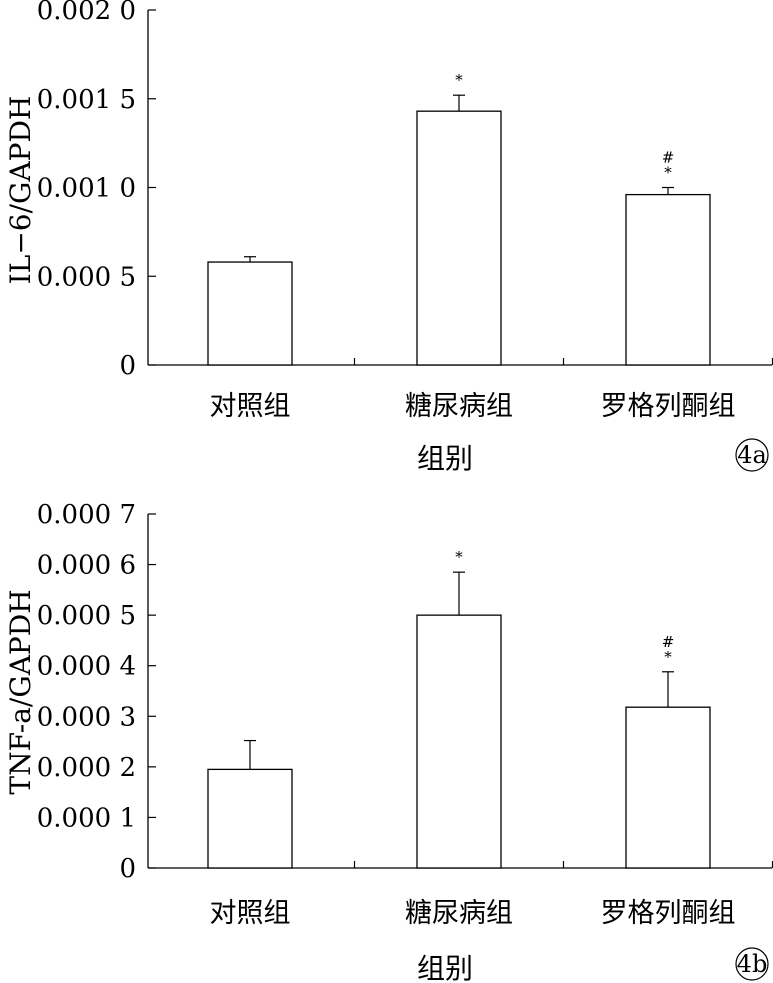 This screenshot has height=983, width=773. I want to click on y-tick-label: 0.001 5, so click(86, 100).